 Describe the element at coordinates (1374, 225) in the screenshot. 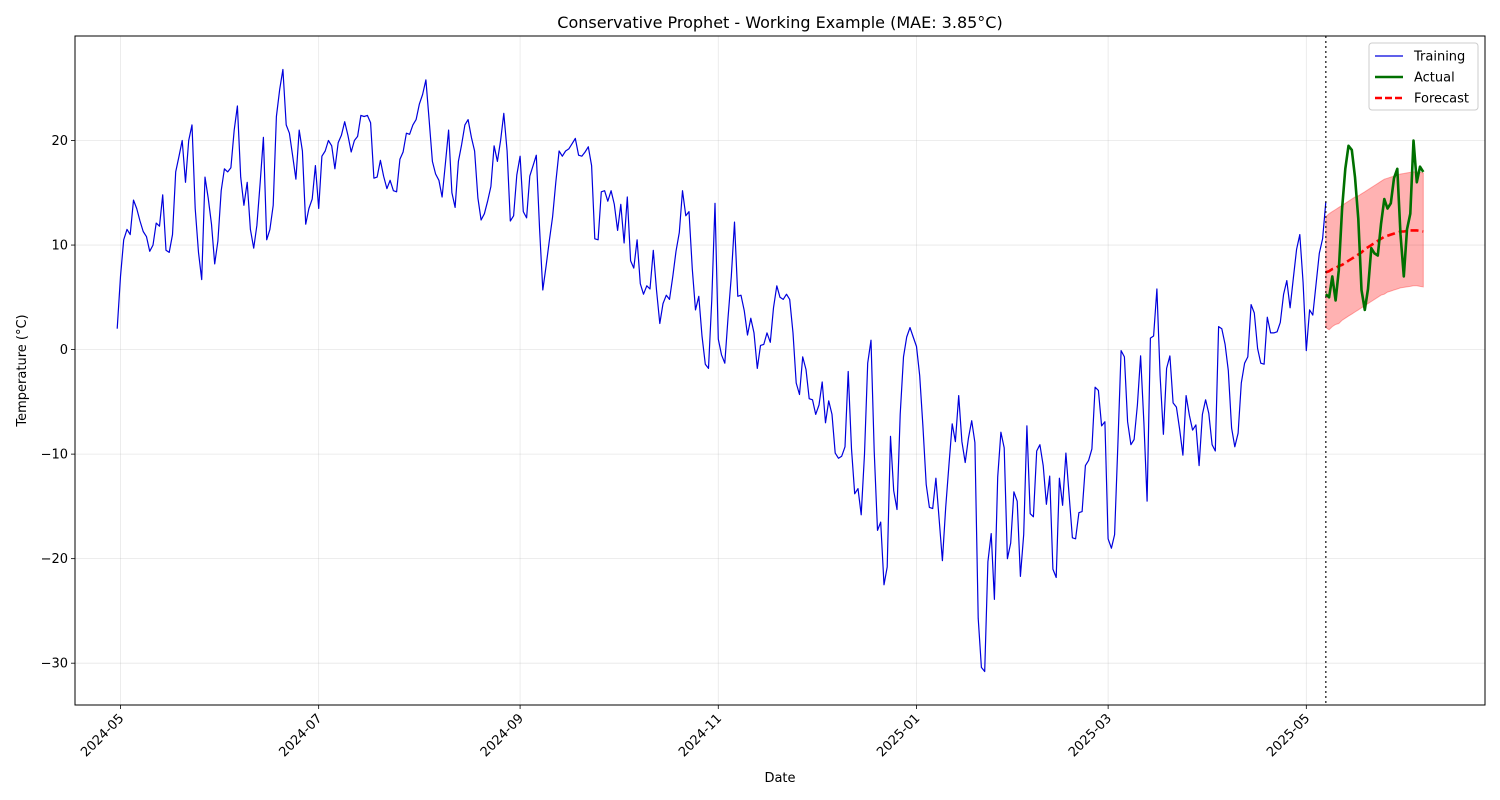

I see `actual-series-line` at that location.